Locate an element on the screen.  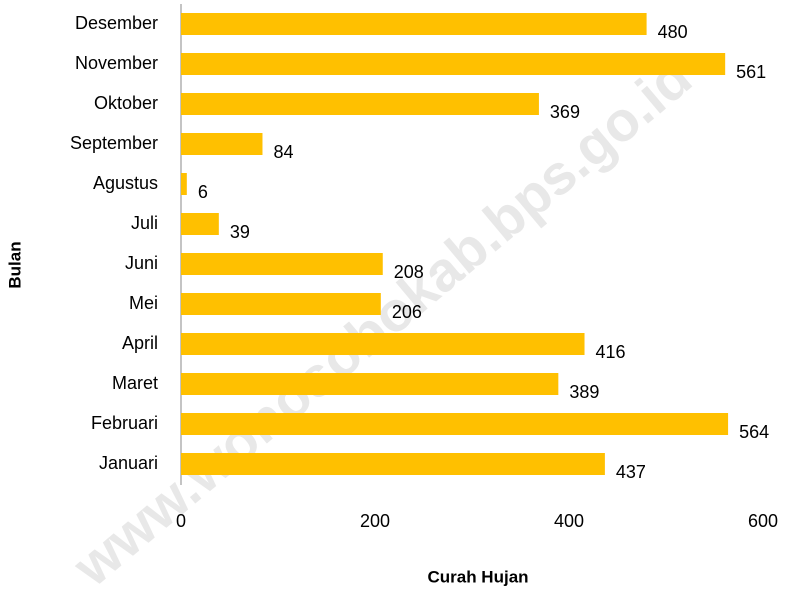
y-tick-label: Mei is located at coordinates (143, 303).